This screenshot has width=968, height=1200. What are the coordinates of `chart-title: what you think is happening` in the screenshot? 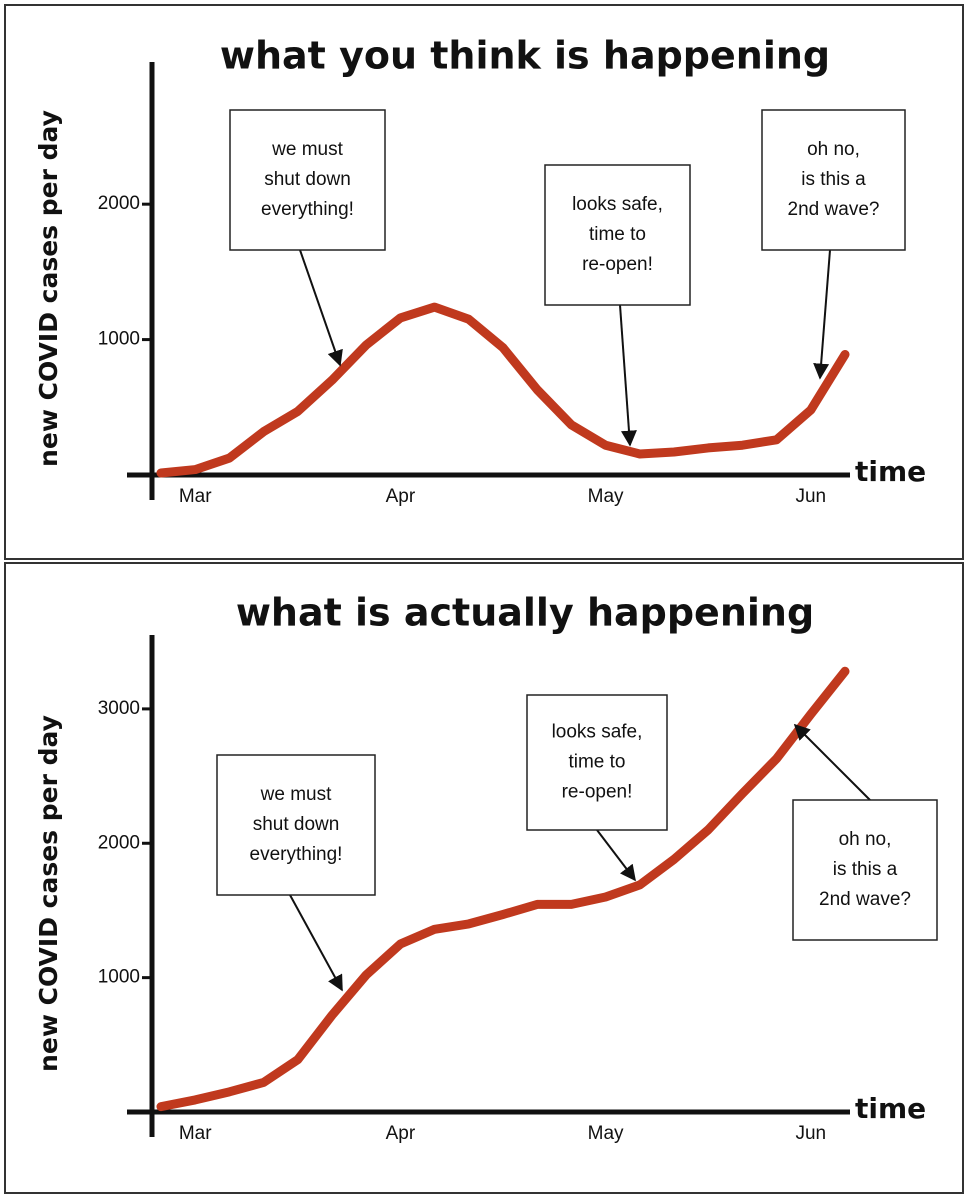 It's located at (525, 56).